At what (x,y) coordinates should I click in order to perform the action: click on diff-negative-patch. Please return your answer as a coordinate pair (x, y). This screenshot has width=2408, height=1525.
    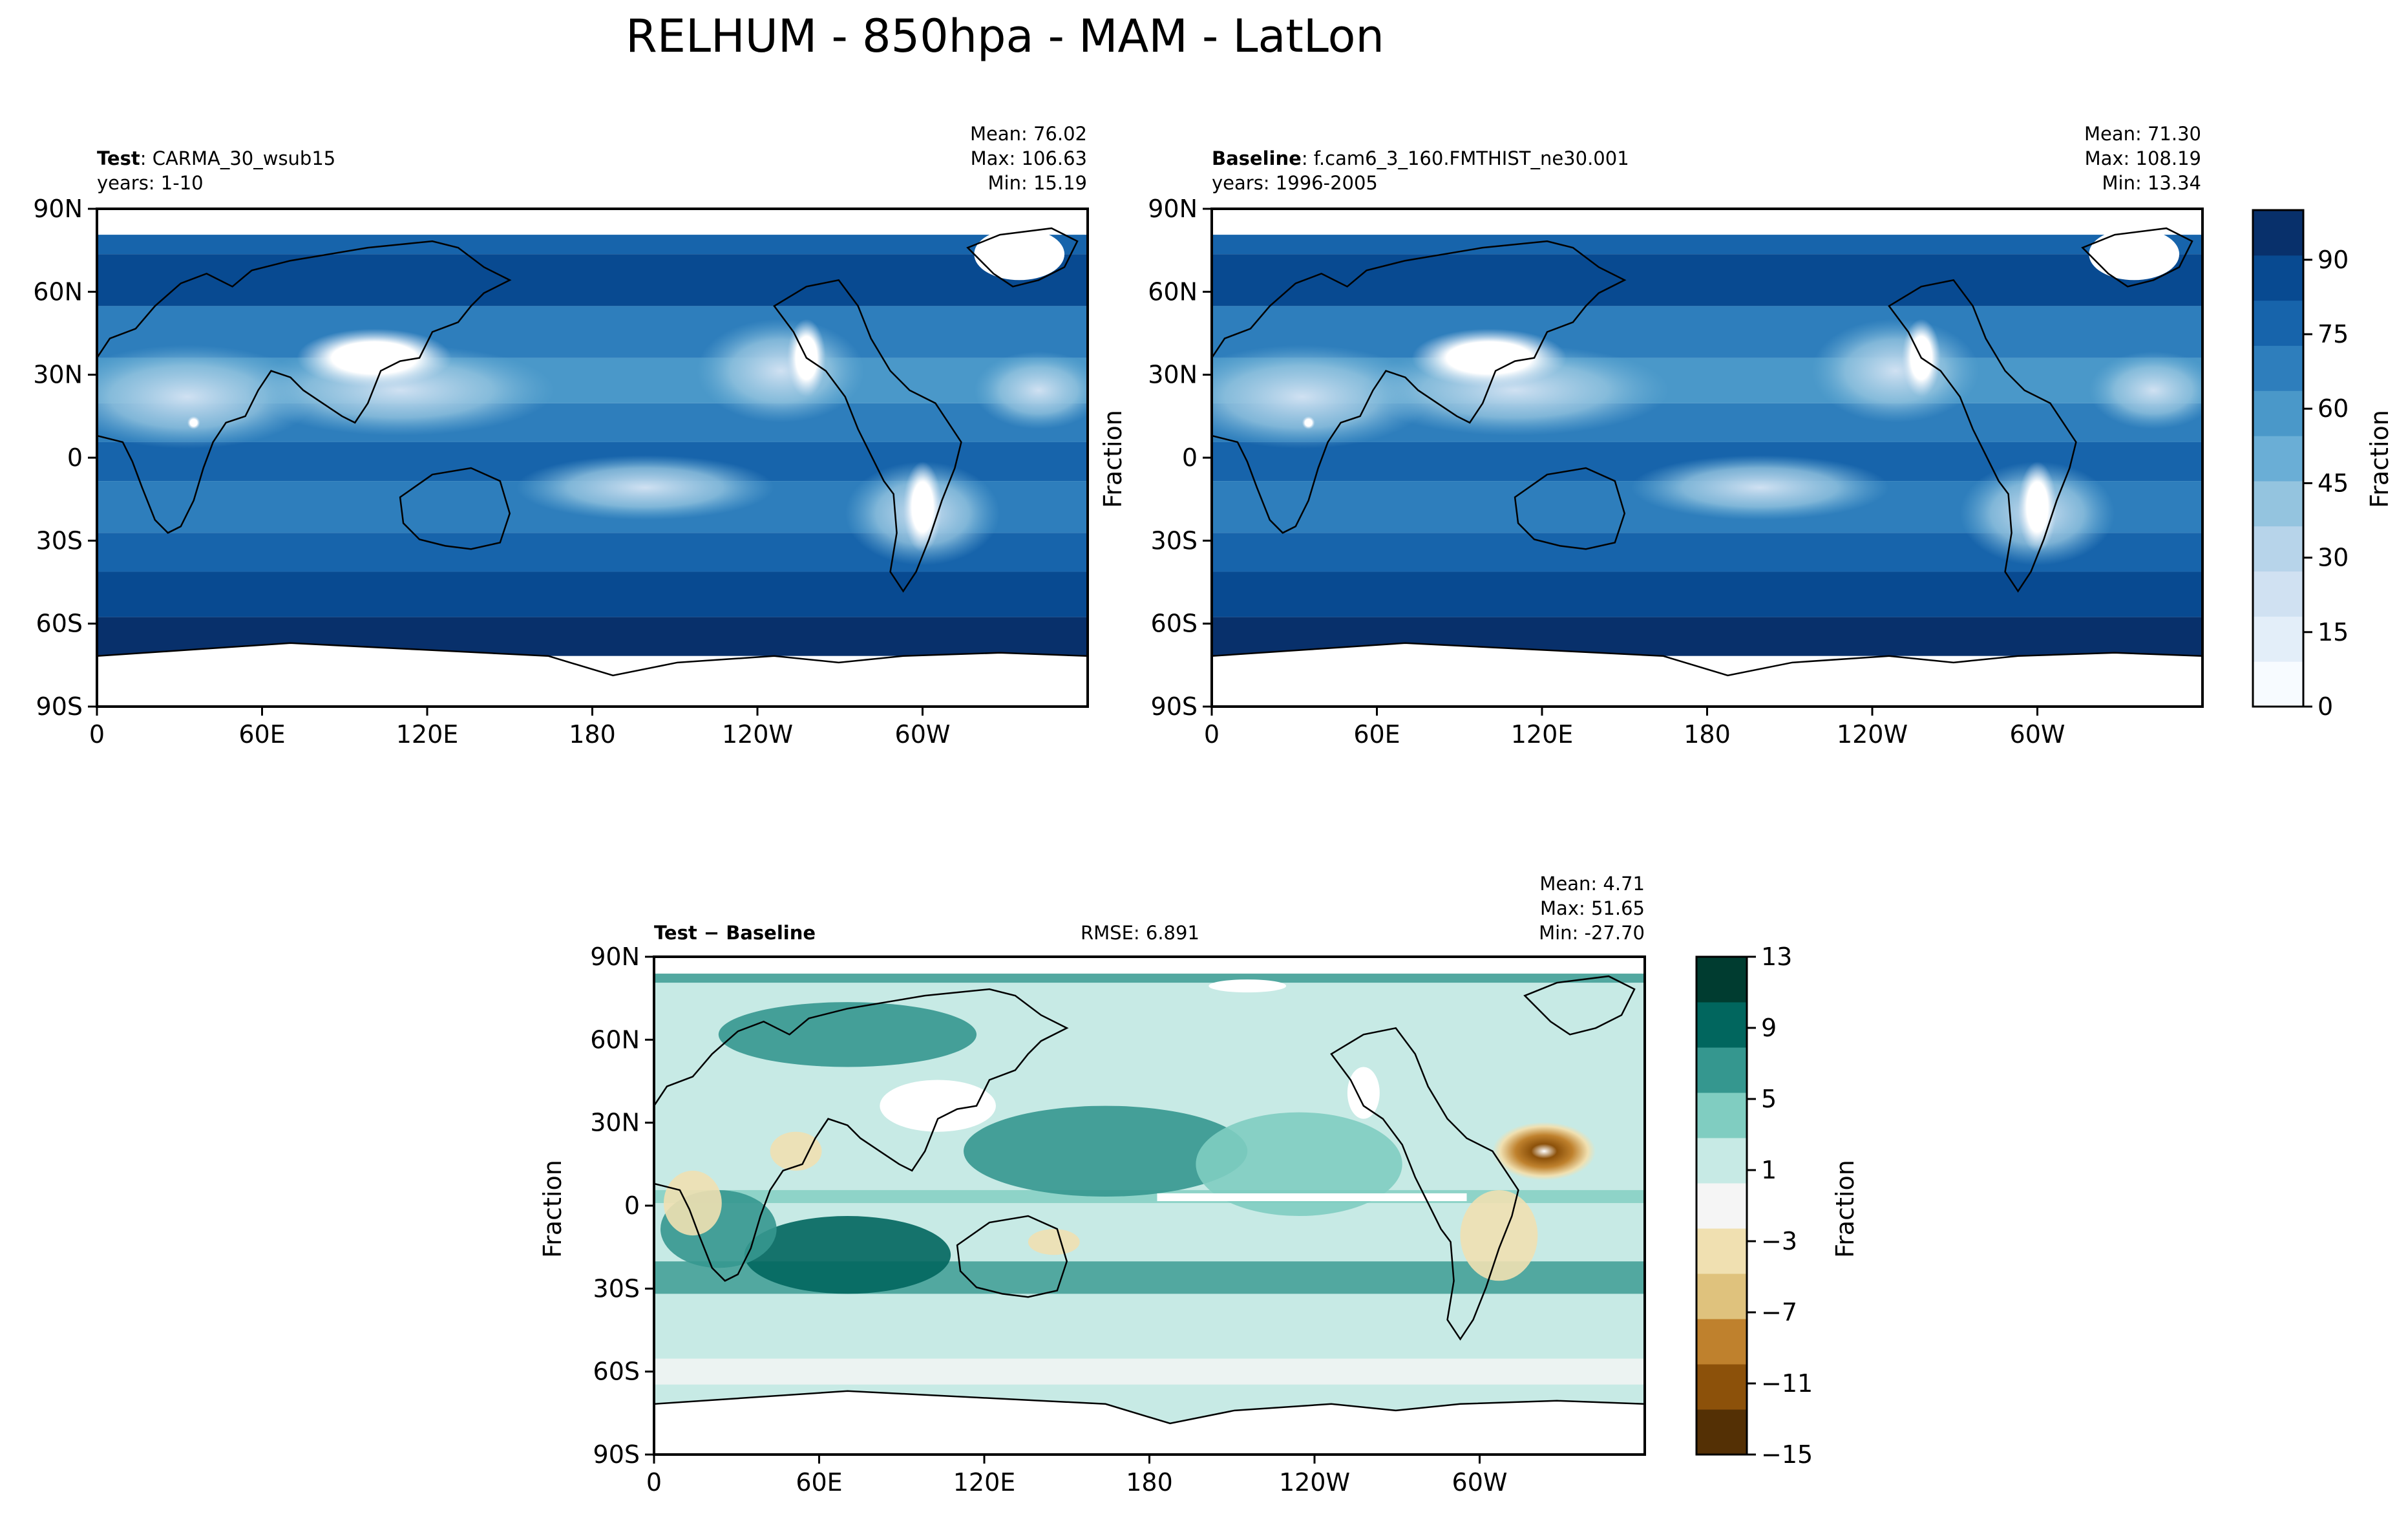
    Looking at the image, I should click on (796, 1151).